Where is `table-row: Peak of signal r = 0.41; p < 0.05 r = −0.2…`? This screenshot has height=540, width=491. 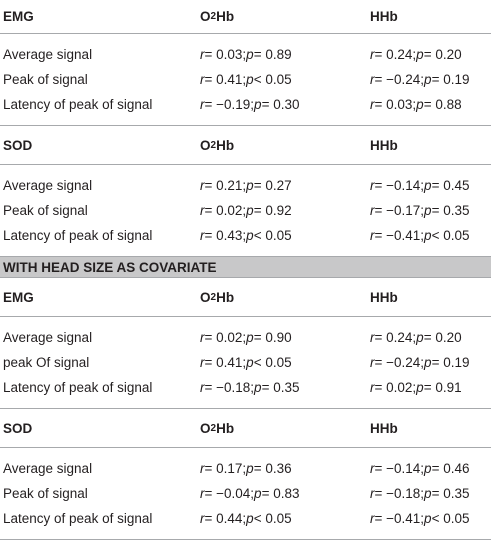
table-row: Peak of signal r = 0.41; p < 0.05 r = −0.2… is located at coordinates (245, 79).